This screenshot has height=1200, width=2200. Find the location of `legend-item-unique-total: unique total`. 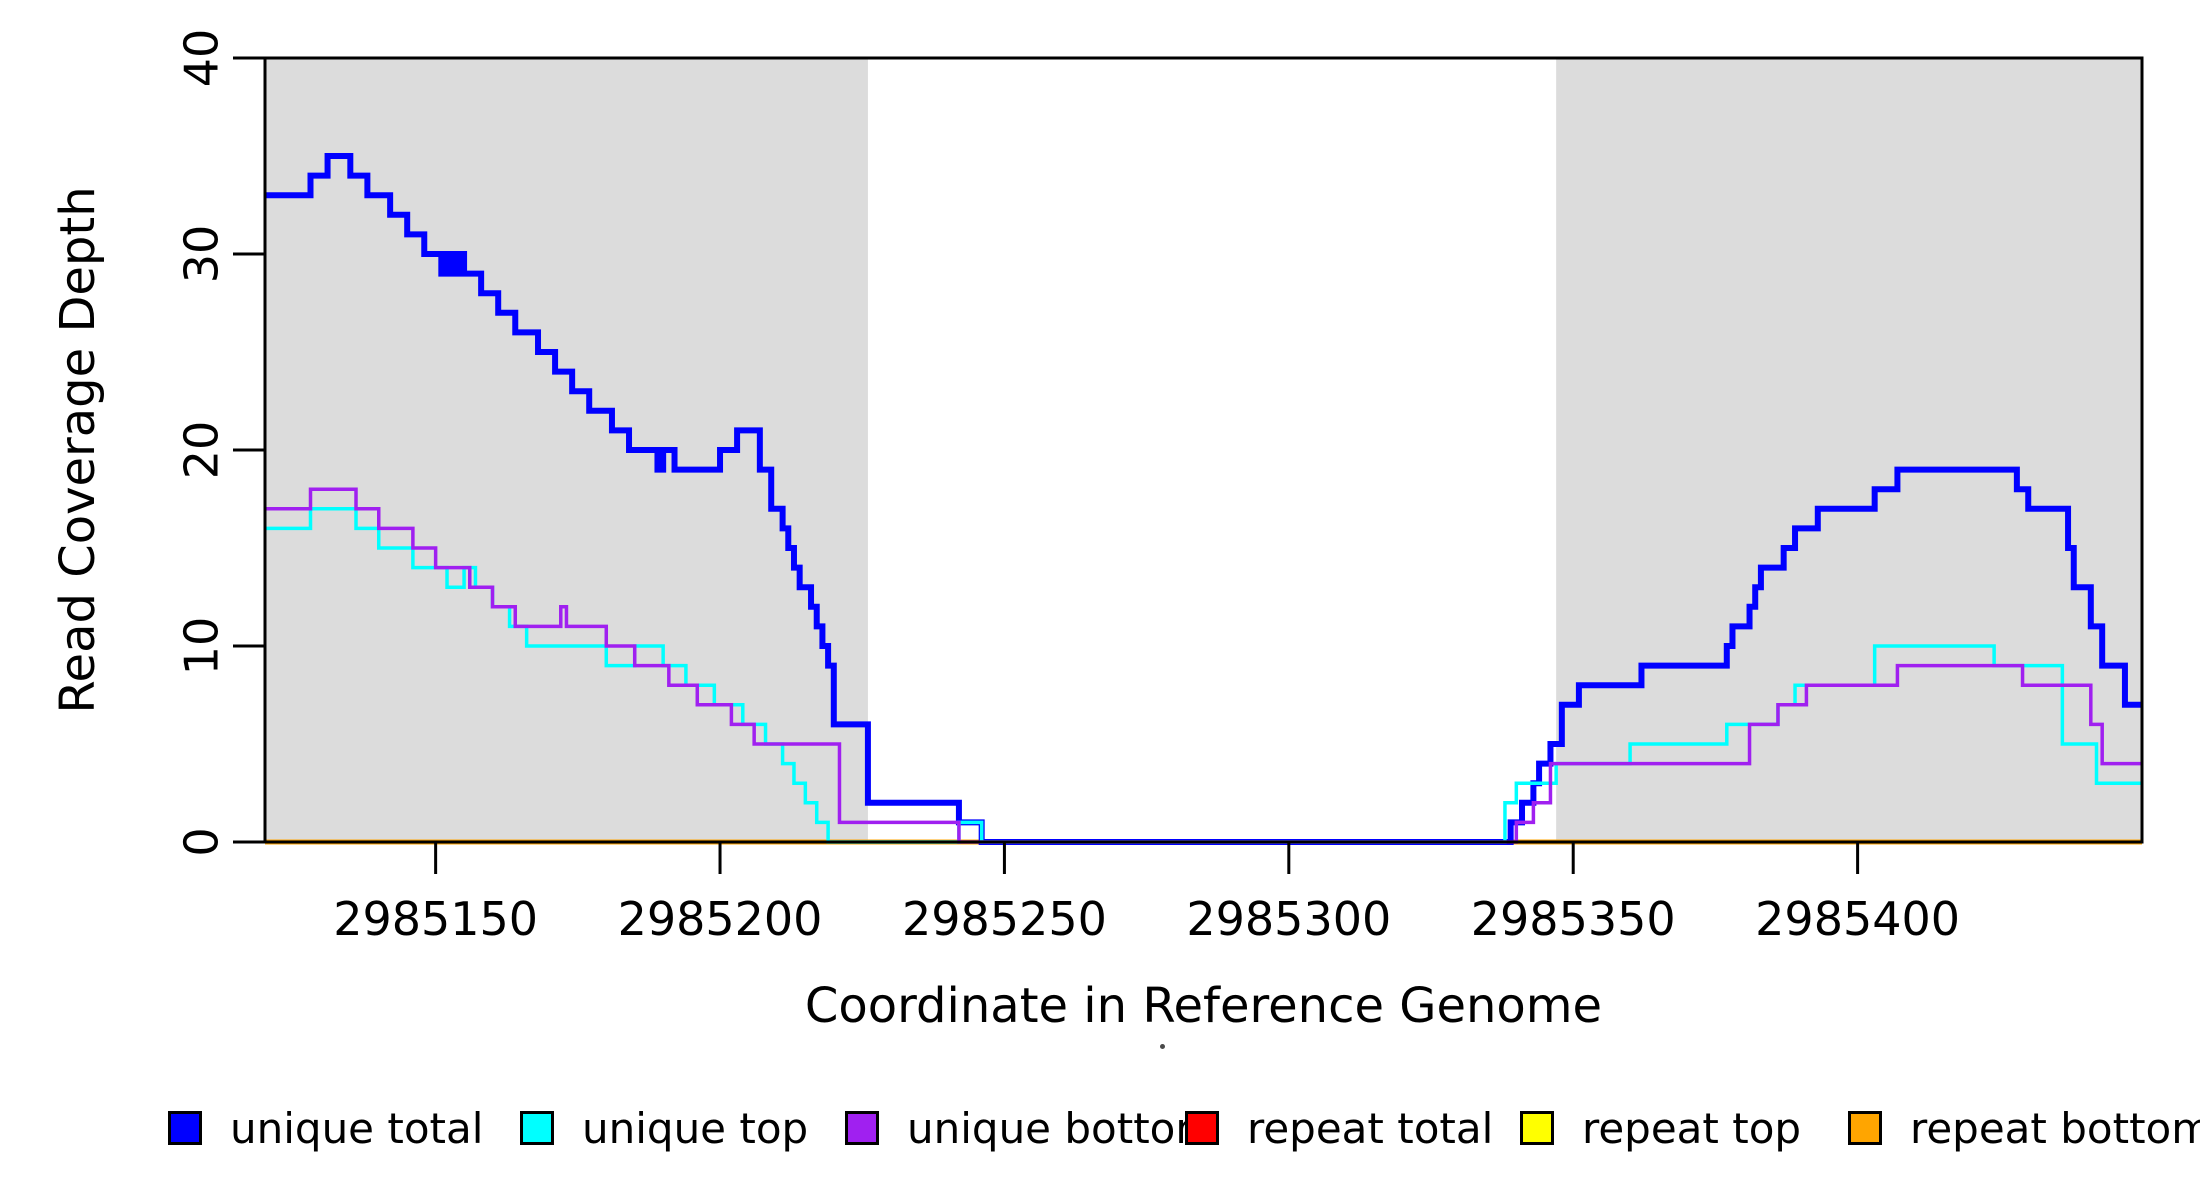

legend-item-unique-total: unique total is located at coordinates (325, 1128).